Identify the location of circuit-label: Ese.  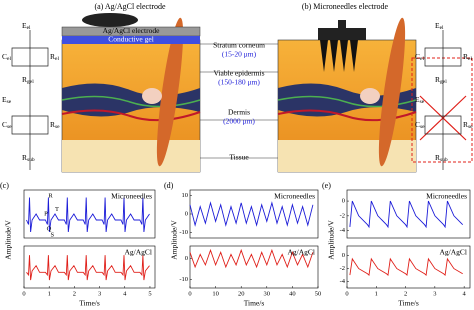
(420, 100).